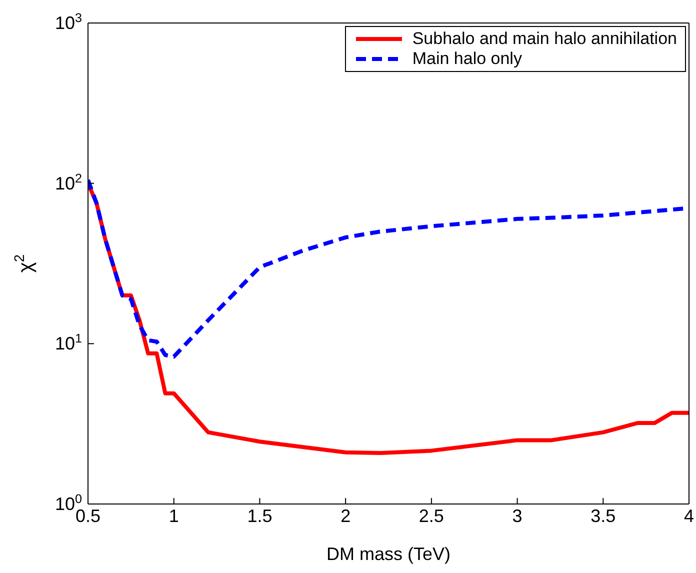  I want to click on x-tick-label: 2.5, so click(431, 516).